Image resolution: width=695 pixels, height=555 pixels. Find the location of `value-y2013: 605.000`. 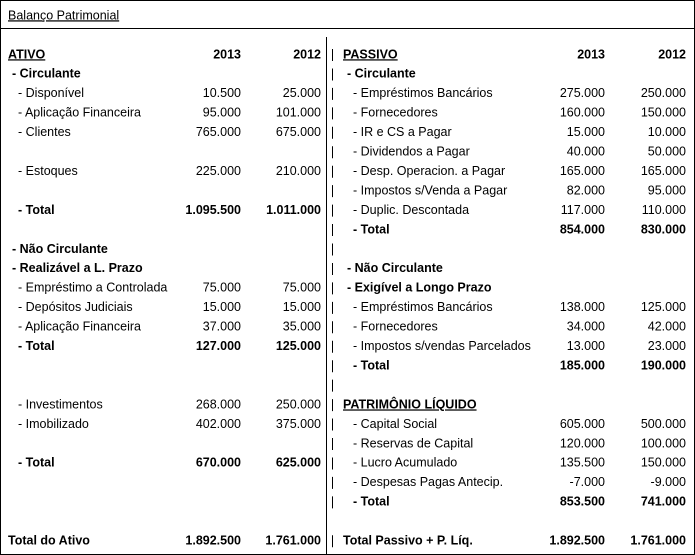

value-y2013: 605.000 is located at coordinates (582, 424).